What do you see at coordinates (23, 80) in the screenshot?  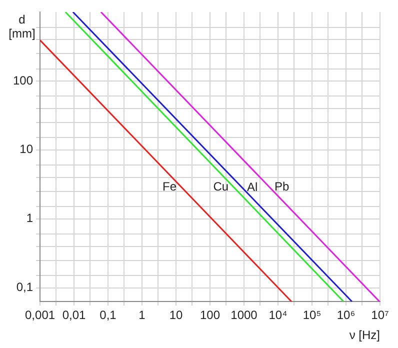 I see `y-tick-label: 100` at bounding box center [23, 80].